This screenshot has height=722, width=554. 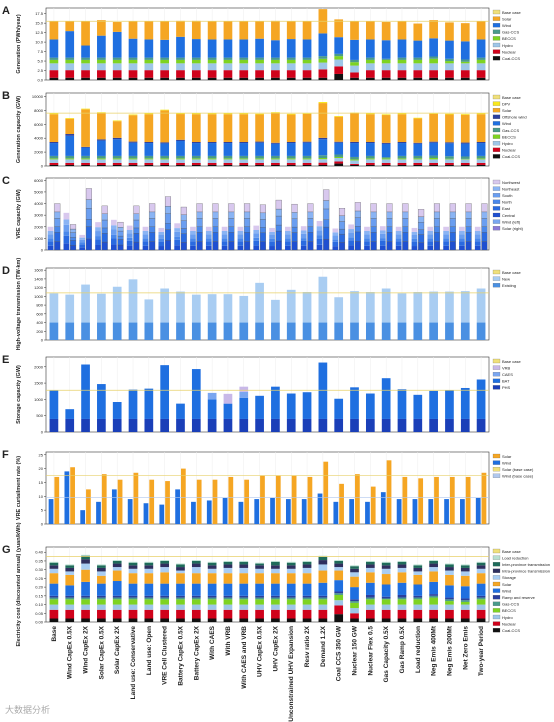 I want to click on legend-label: BECCS, so click(x=509, y=610).